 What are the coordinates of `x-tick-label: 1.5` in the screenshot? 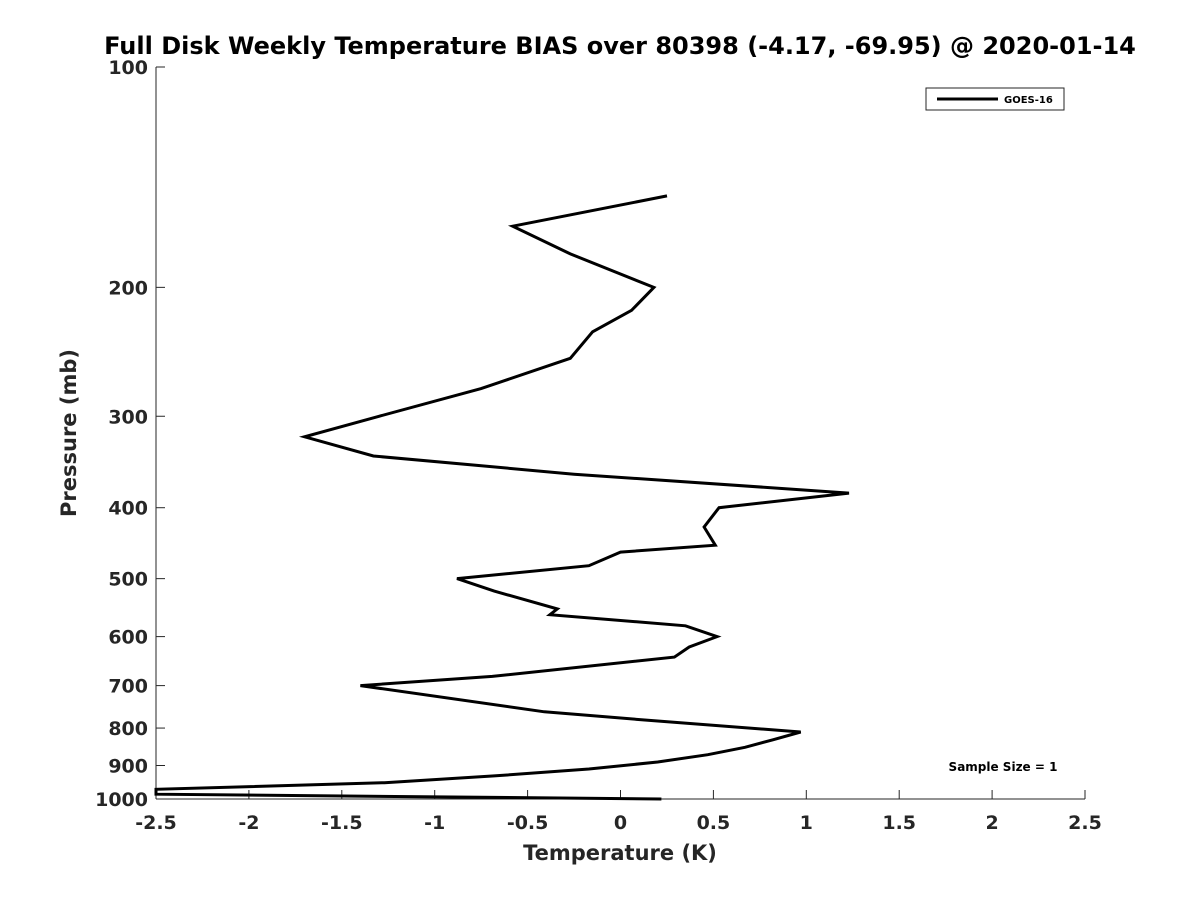 It's located at (899, 823).